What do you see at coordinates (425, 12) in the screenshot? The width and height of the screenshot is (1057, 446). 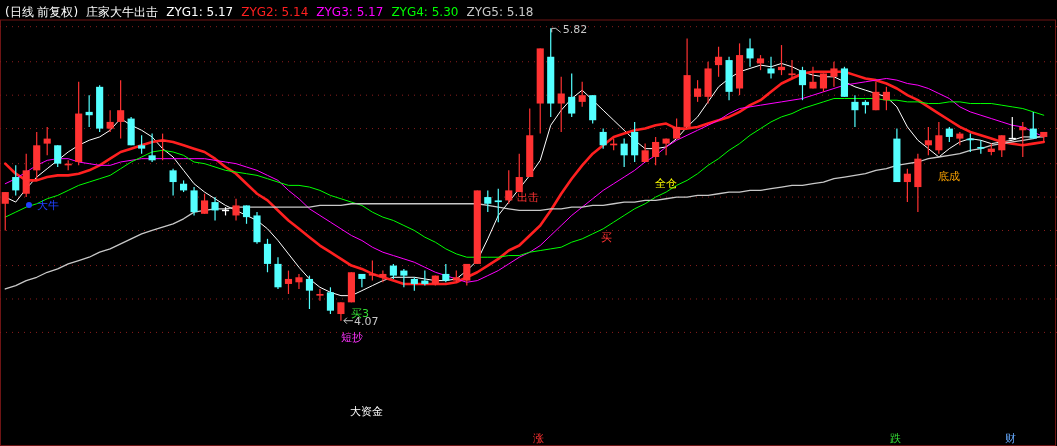 I see `text: ZYG4: 5.30` at bounding box center [425, 12].